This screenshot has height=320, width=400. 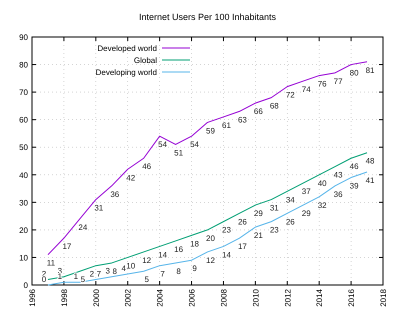 What do you see at coordinates (259, 111) in the screenshot?
I see `data-label: 66` at bounding box center [259, 111].